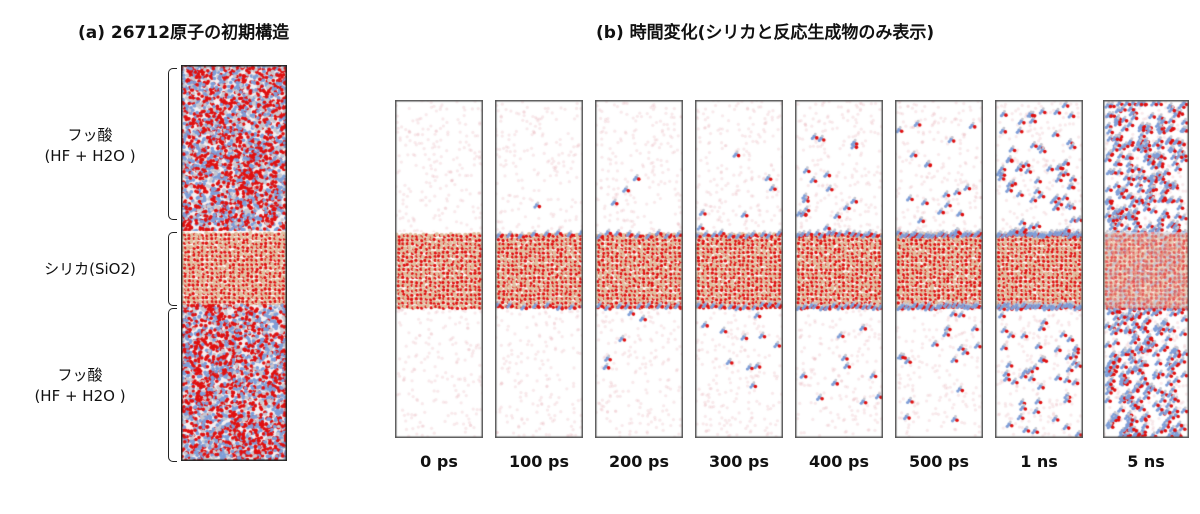 The width and height of the screenshot is (1200, 514). Describe the element at coordinates (234, 263) in the screenshot. I see `initial-structure-image` at that location.